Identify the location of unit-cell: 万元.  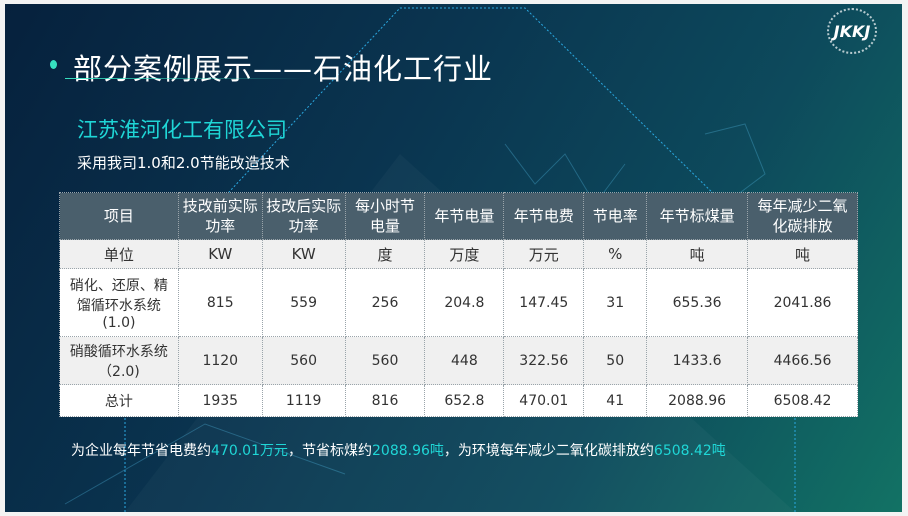
(544, 254).